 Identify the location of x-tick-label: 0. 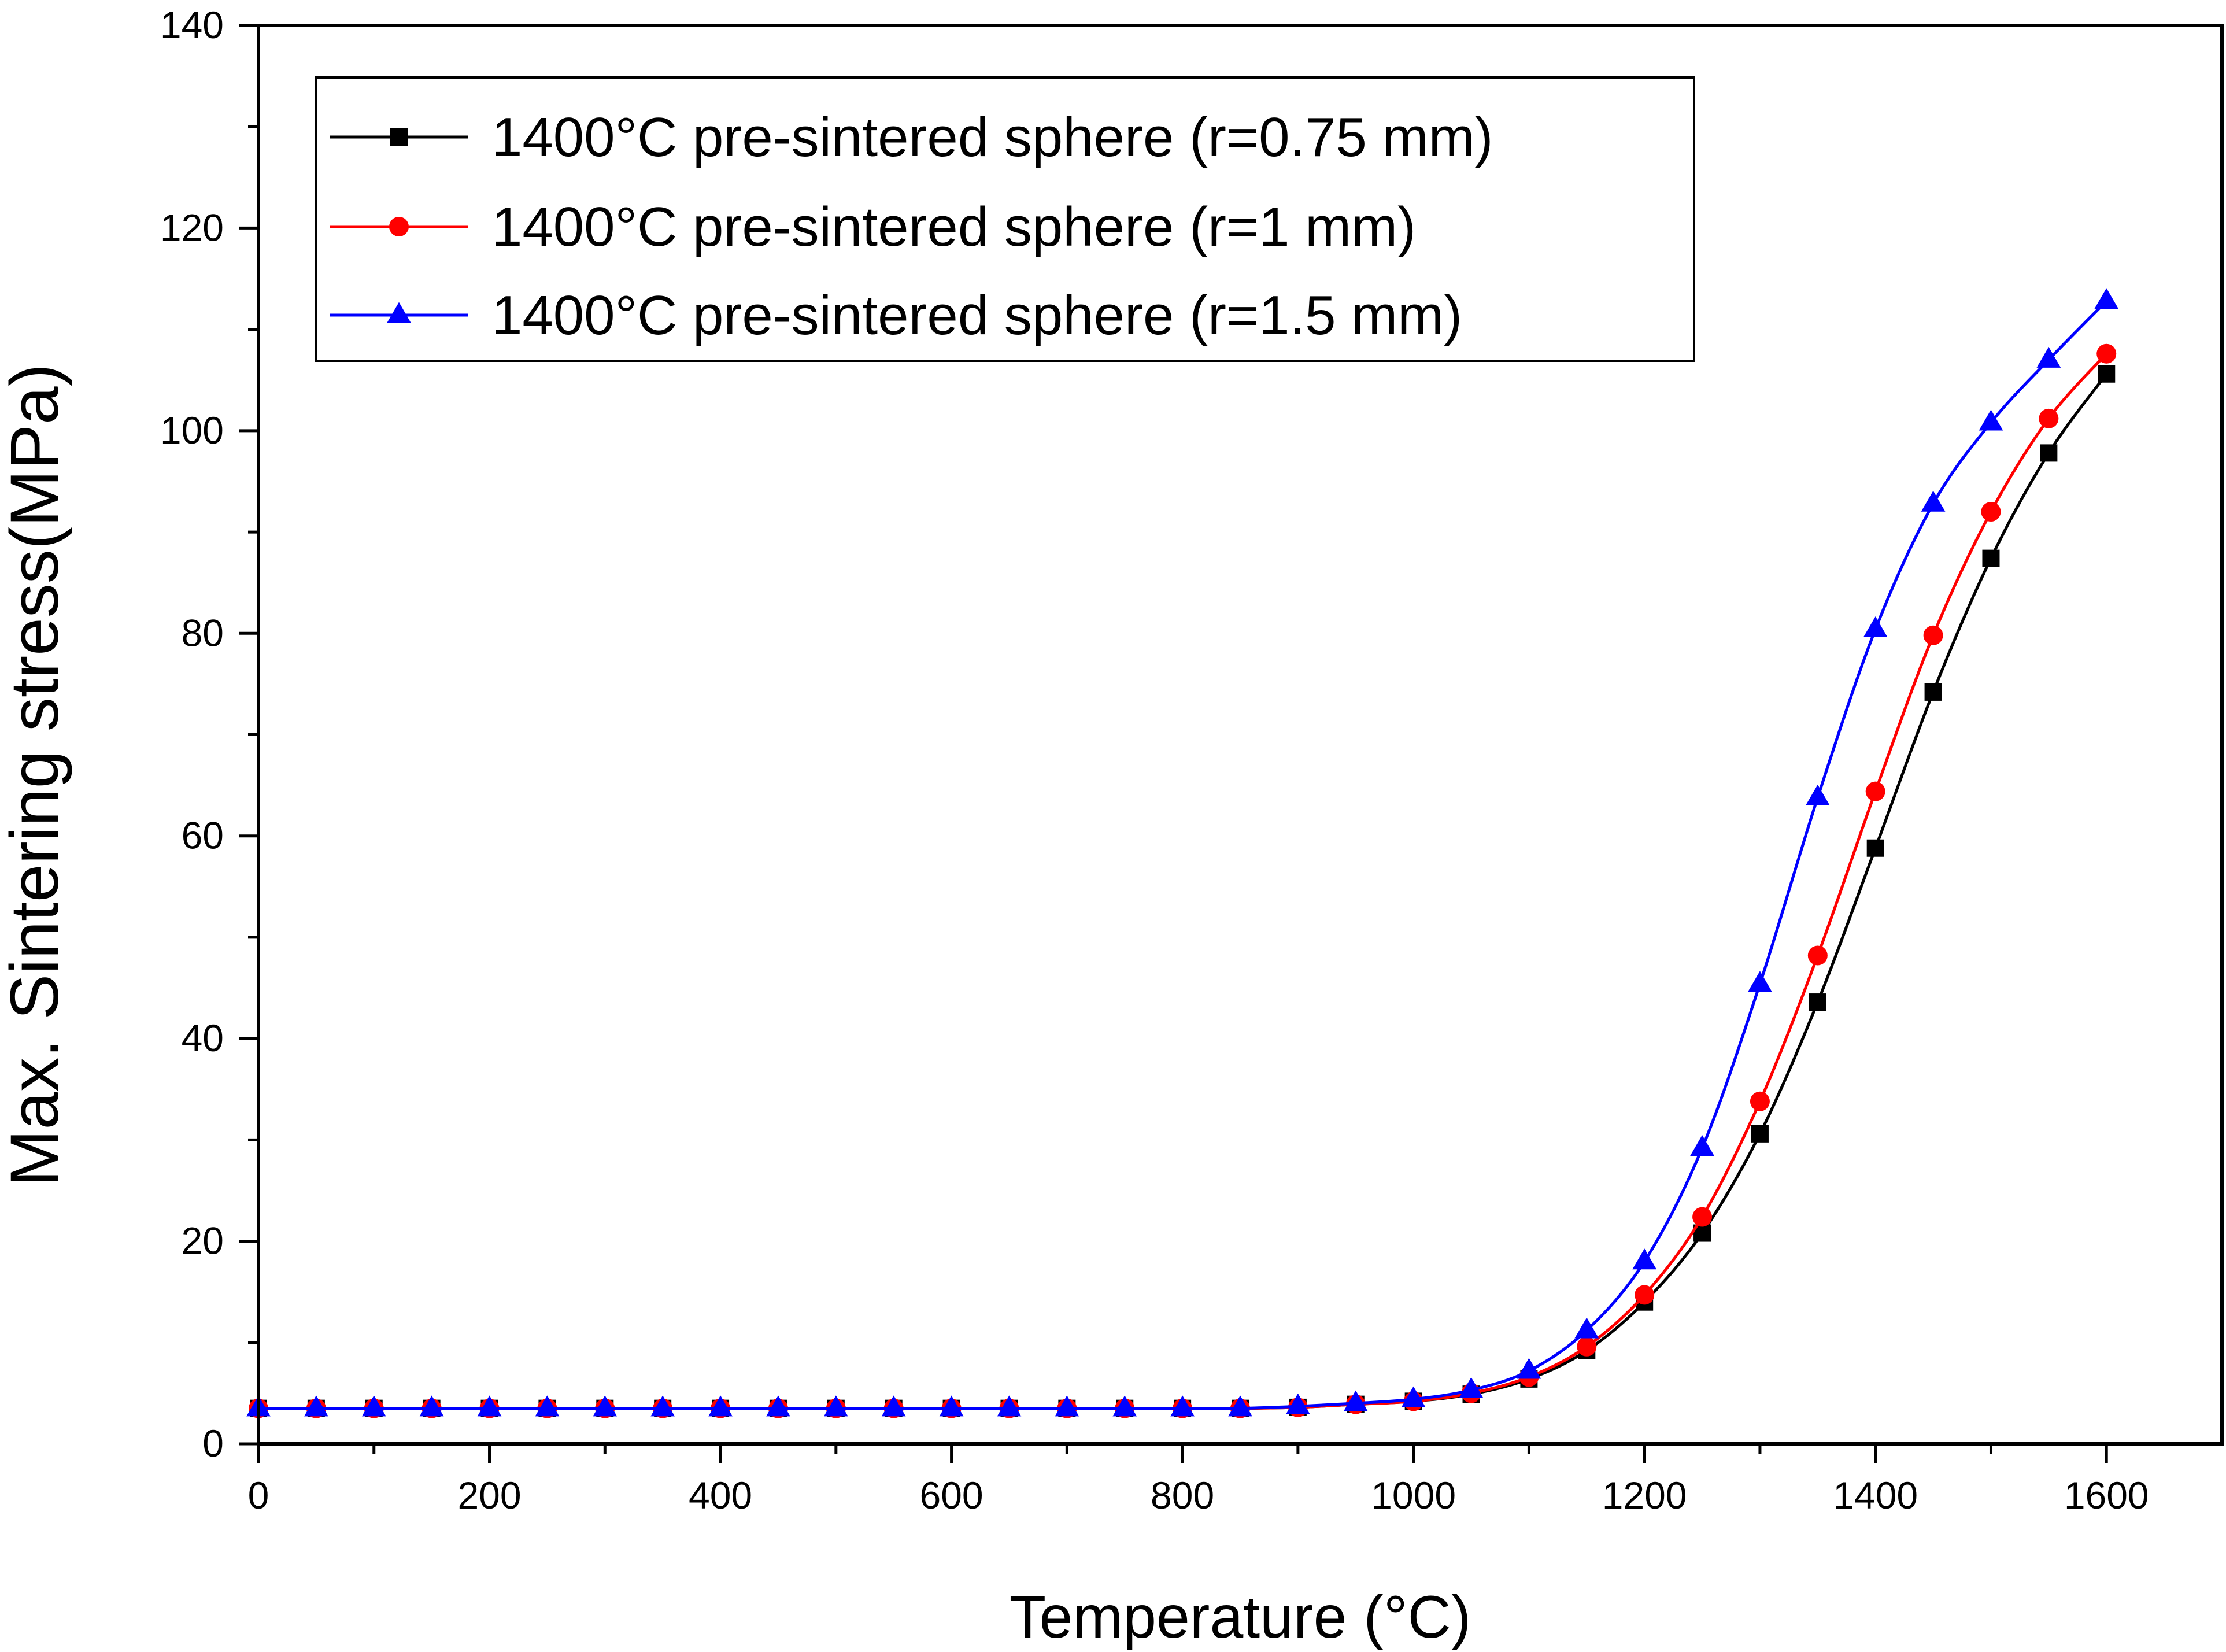
(258, 1495).